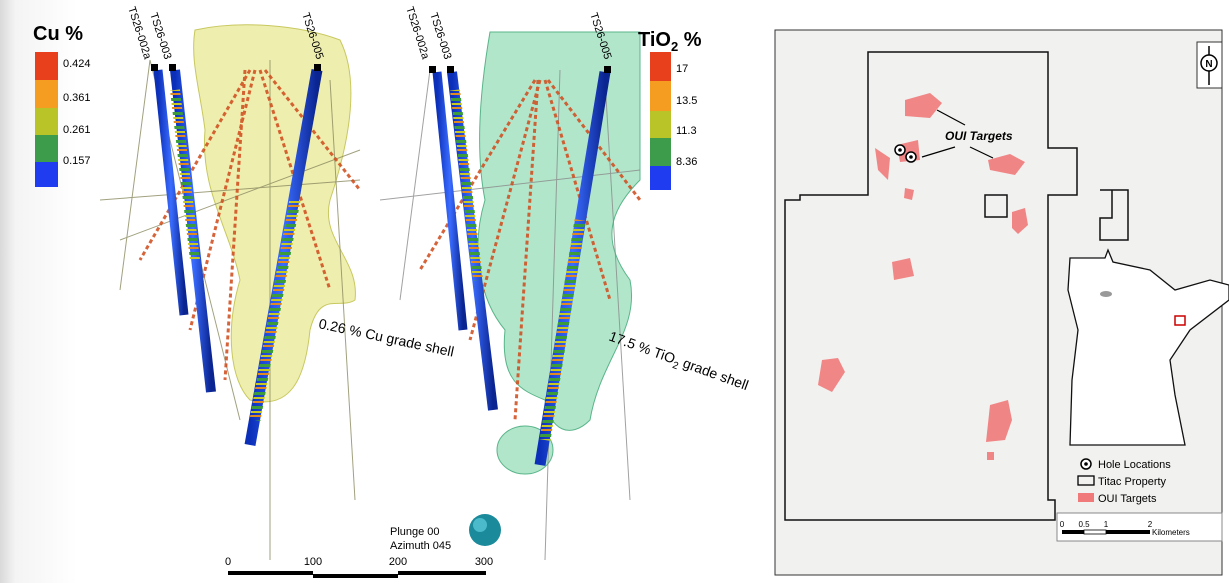  Describe the element at coordinates (1171, 532) in the screenshot. I see `scale-unit: Kilometers` at that location.